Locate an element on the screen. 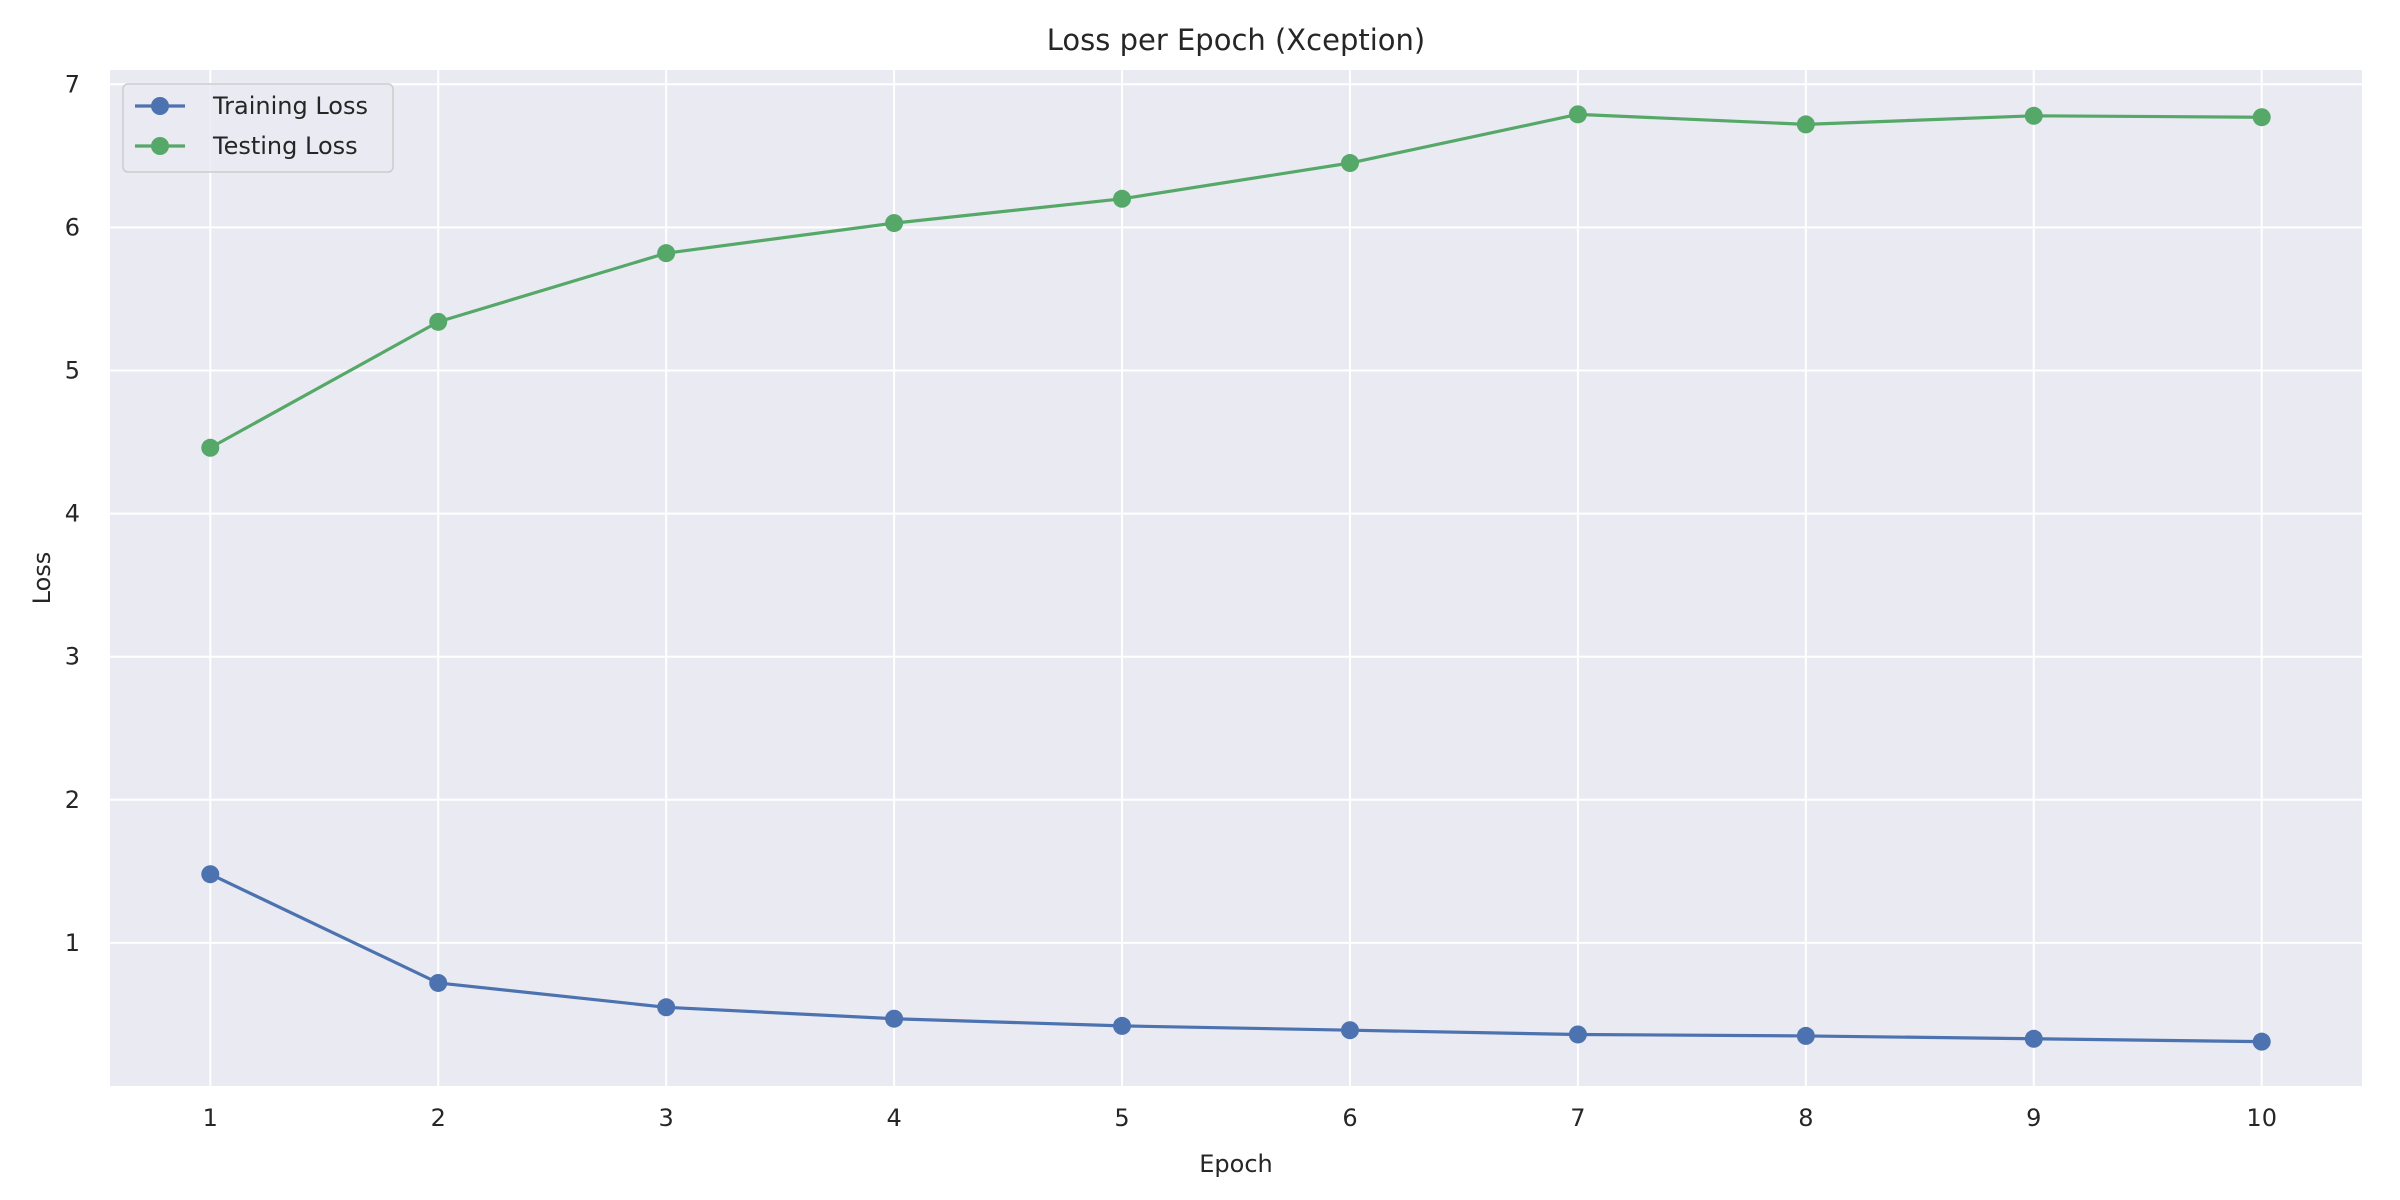 The width and height of the screenshot is (2400, 1200). y-tick-label: 7 is located at coordinates (72, 84).